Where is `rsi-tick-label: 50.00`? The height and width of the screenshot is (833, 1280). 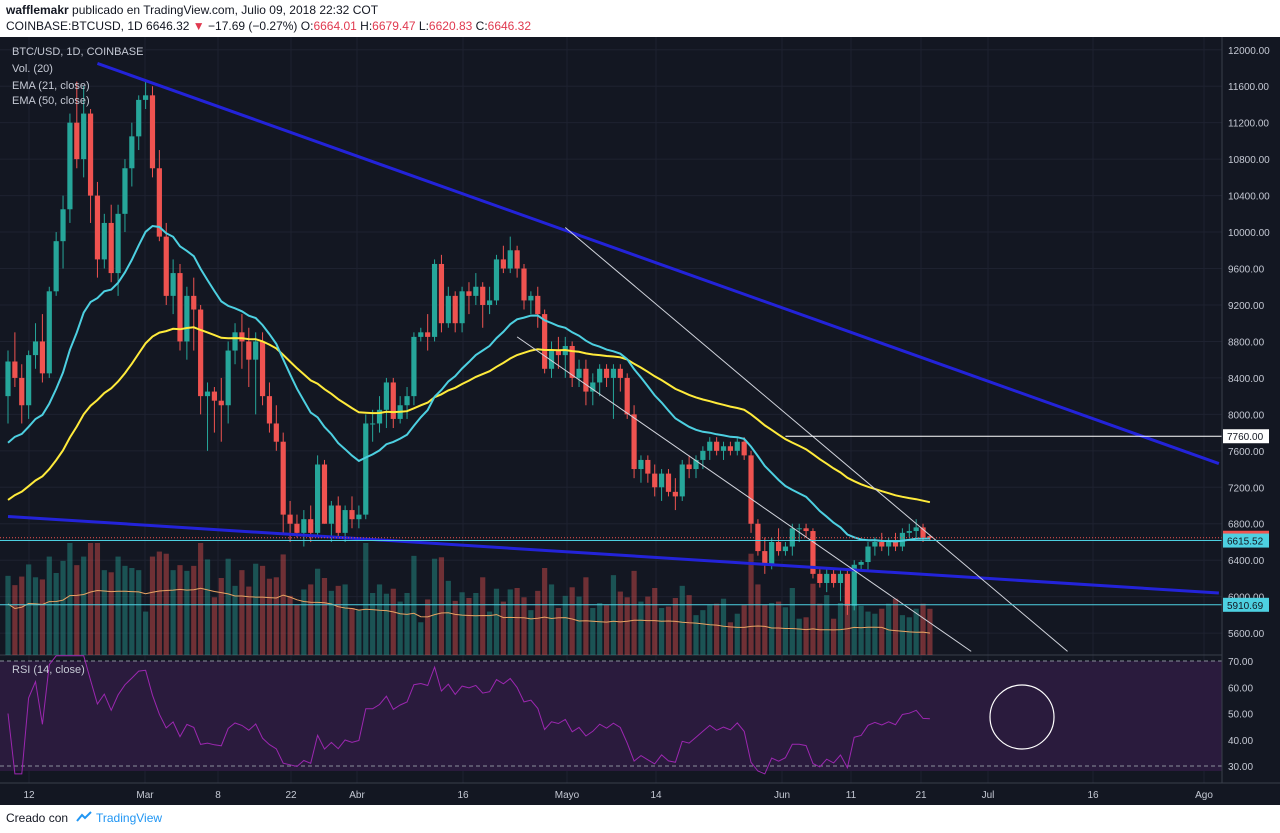
rsi-tick-label: 50.00 is located at coordinates (1240, 715).